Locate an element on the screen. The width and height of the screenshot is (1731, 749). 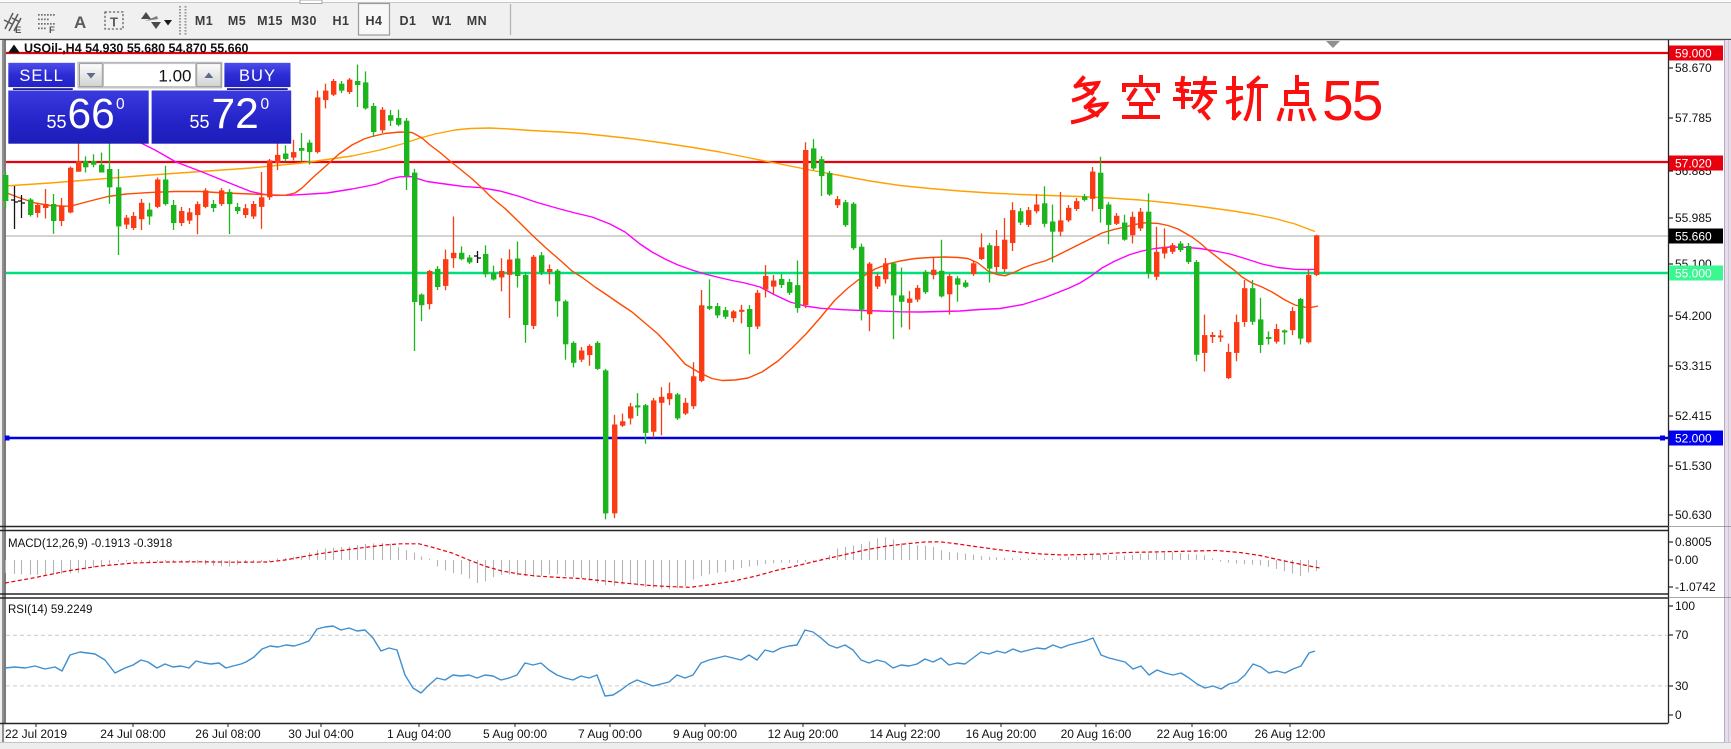
svg-text: 30 is located at coordinates (1682, 686).